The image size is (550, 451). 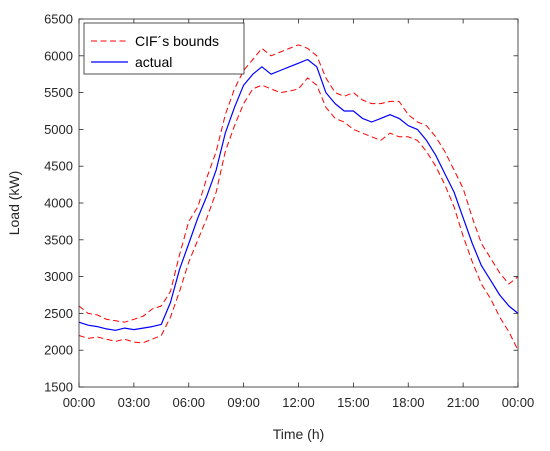 I want to click on y-tick-label: 1500, so click(x=58, y=387).